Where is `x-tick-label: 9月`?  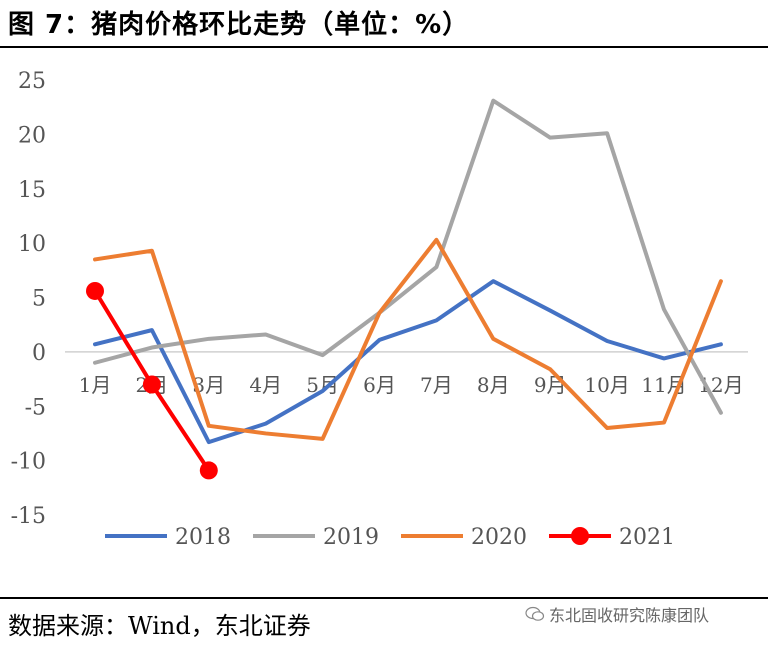
x-tick-label: 9月 is located at coordinates (550, 385).